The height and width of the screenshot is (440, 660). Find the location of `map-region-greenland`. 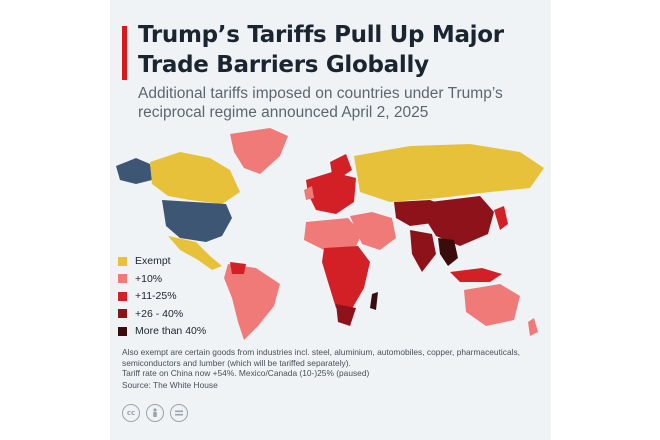

map-region-greenland is located at coordinates (259, 151).